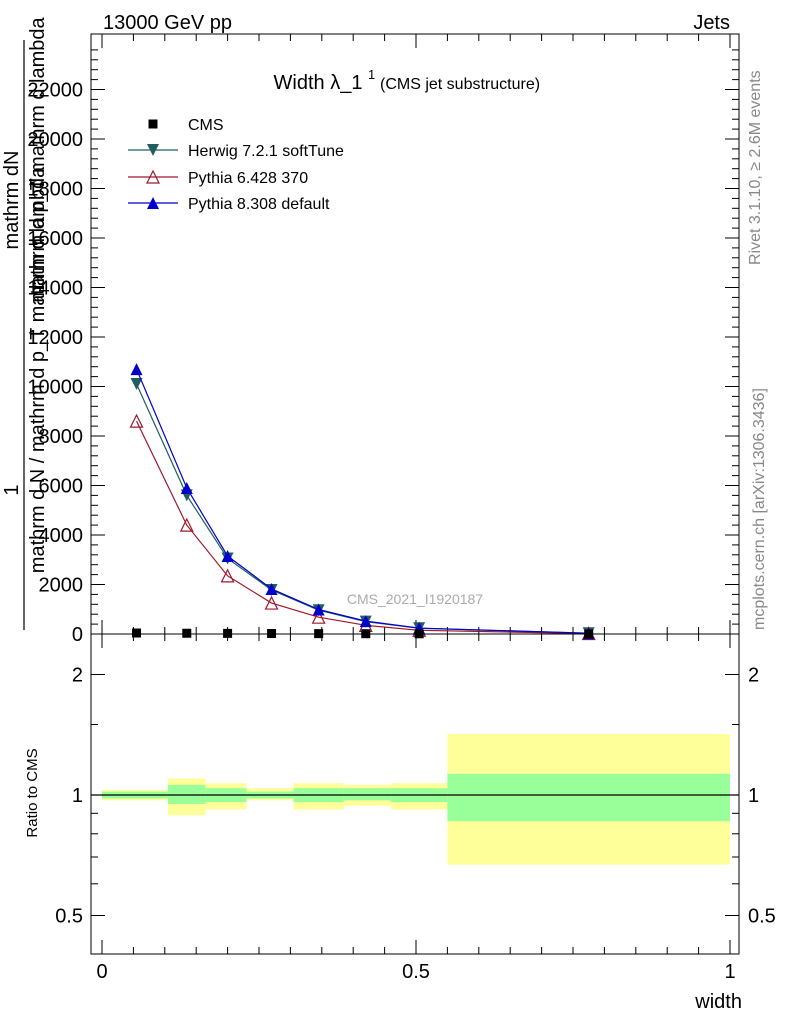 The width and height of the screenshot is (786, 1024). I want to click on legend-label: CMS, so click(206, 125).